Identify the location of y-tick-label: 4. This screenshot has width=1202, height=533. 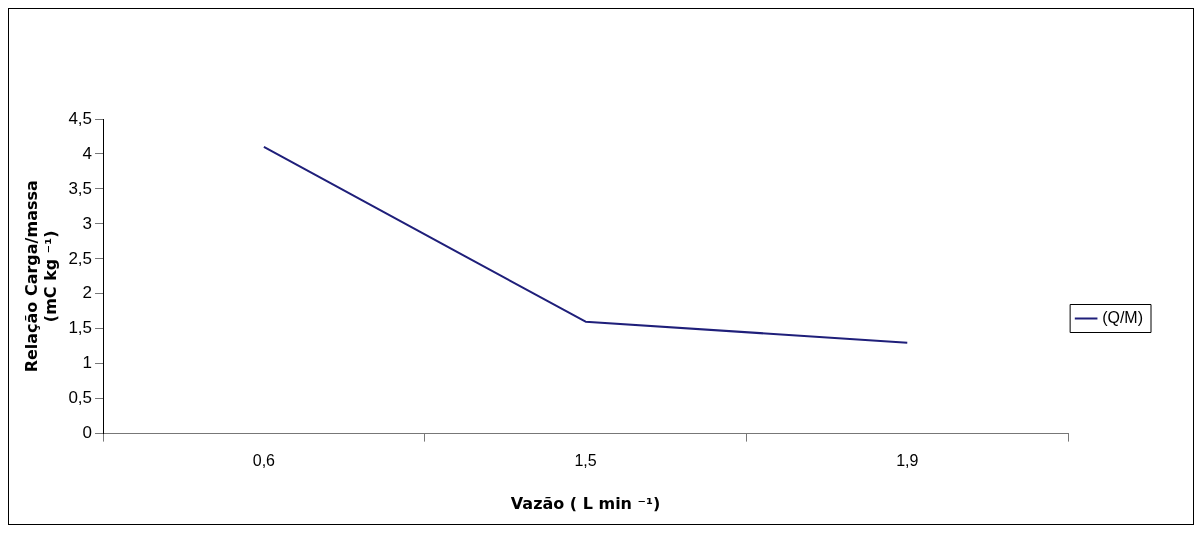
(87, 153).